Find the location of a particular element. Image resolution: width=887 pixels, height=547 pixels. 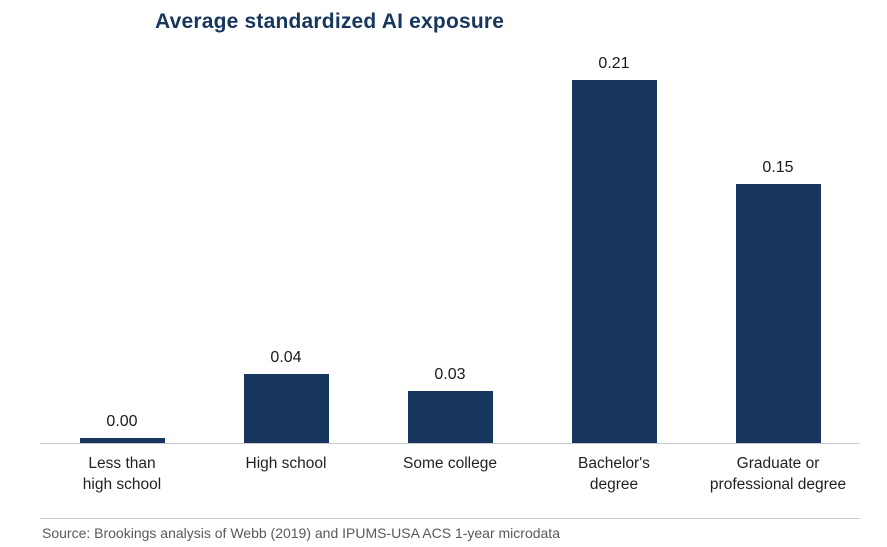

category-label: Graduate or professional degree is located at coordinates (778, 474).